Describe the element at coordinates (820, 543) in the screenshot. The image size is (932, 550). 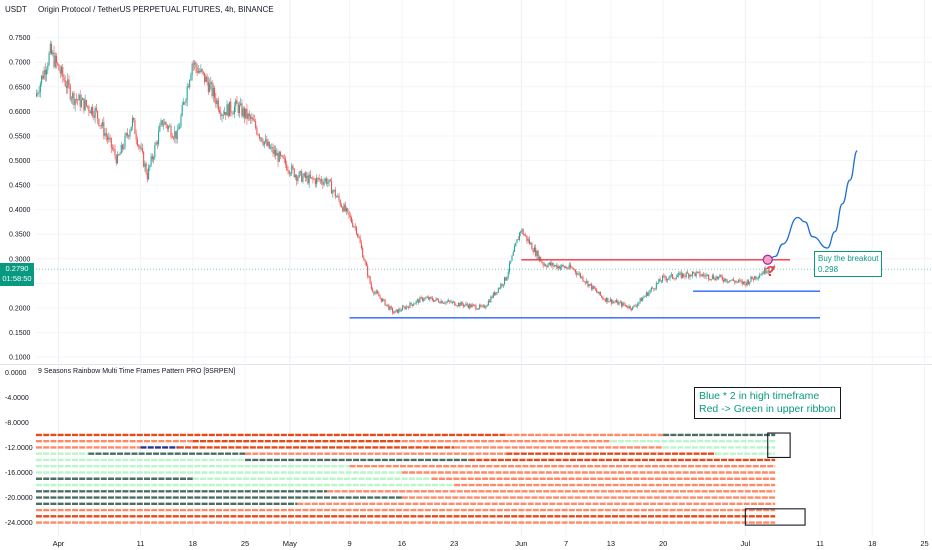
I see `x-tick-label: 11` at that location.